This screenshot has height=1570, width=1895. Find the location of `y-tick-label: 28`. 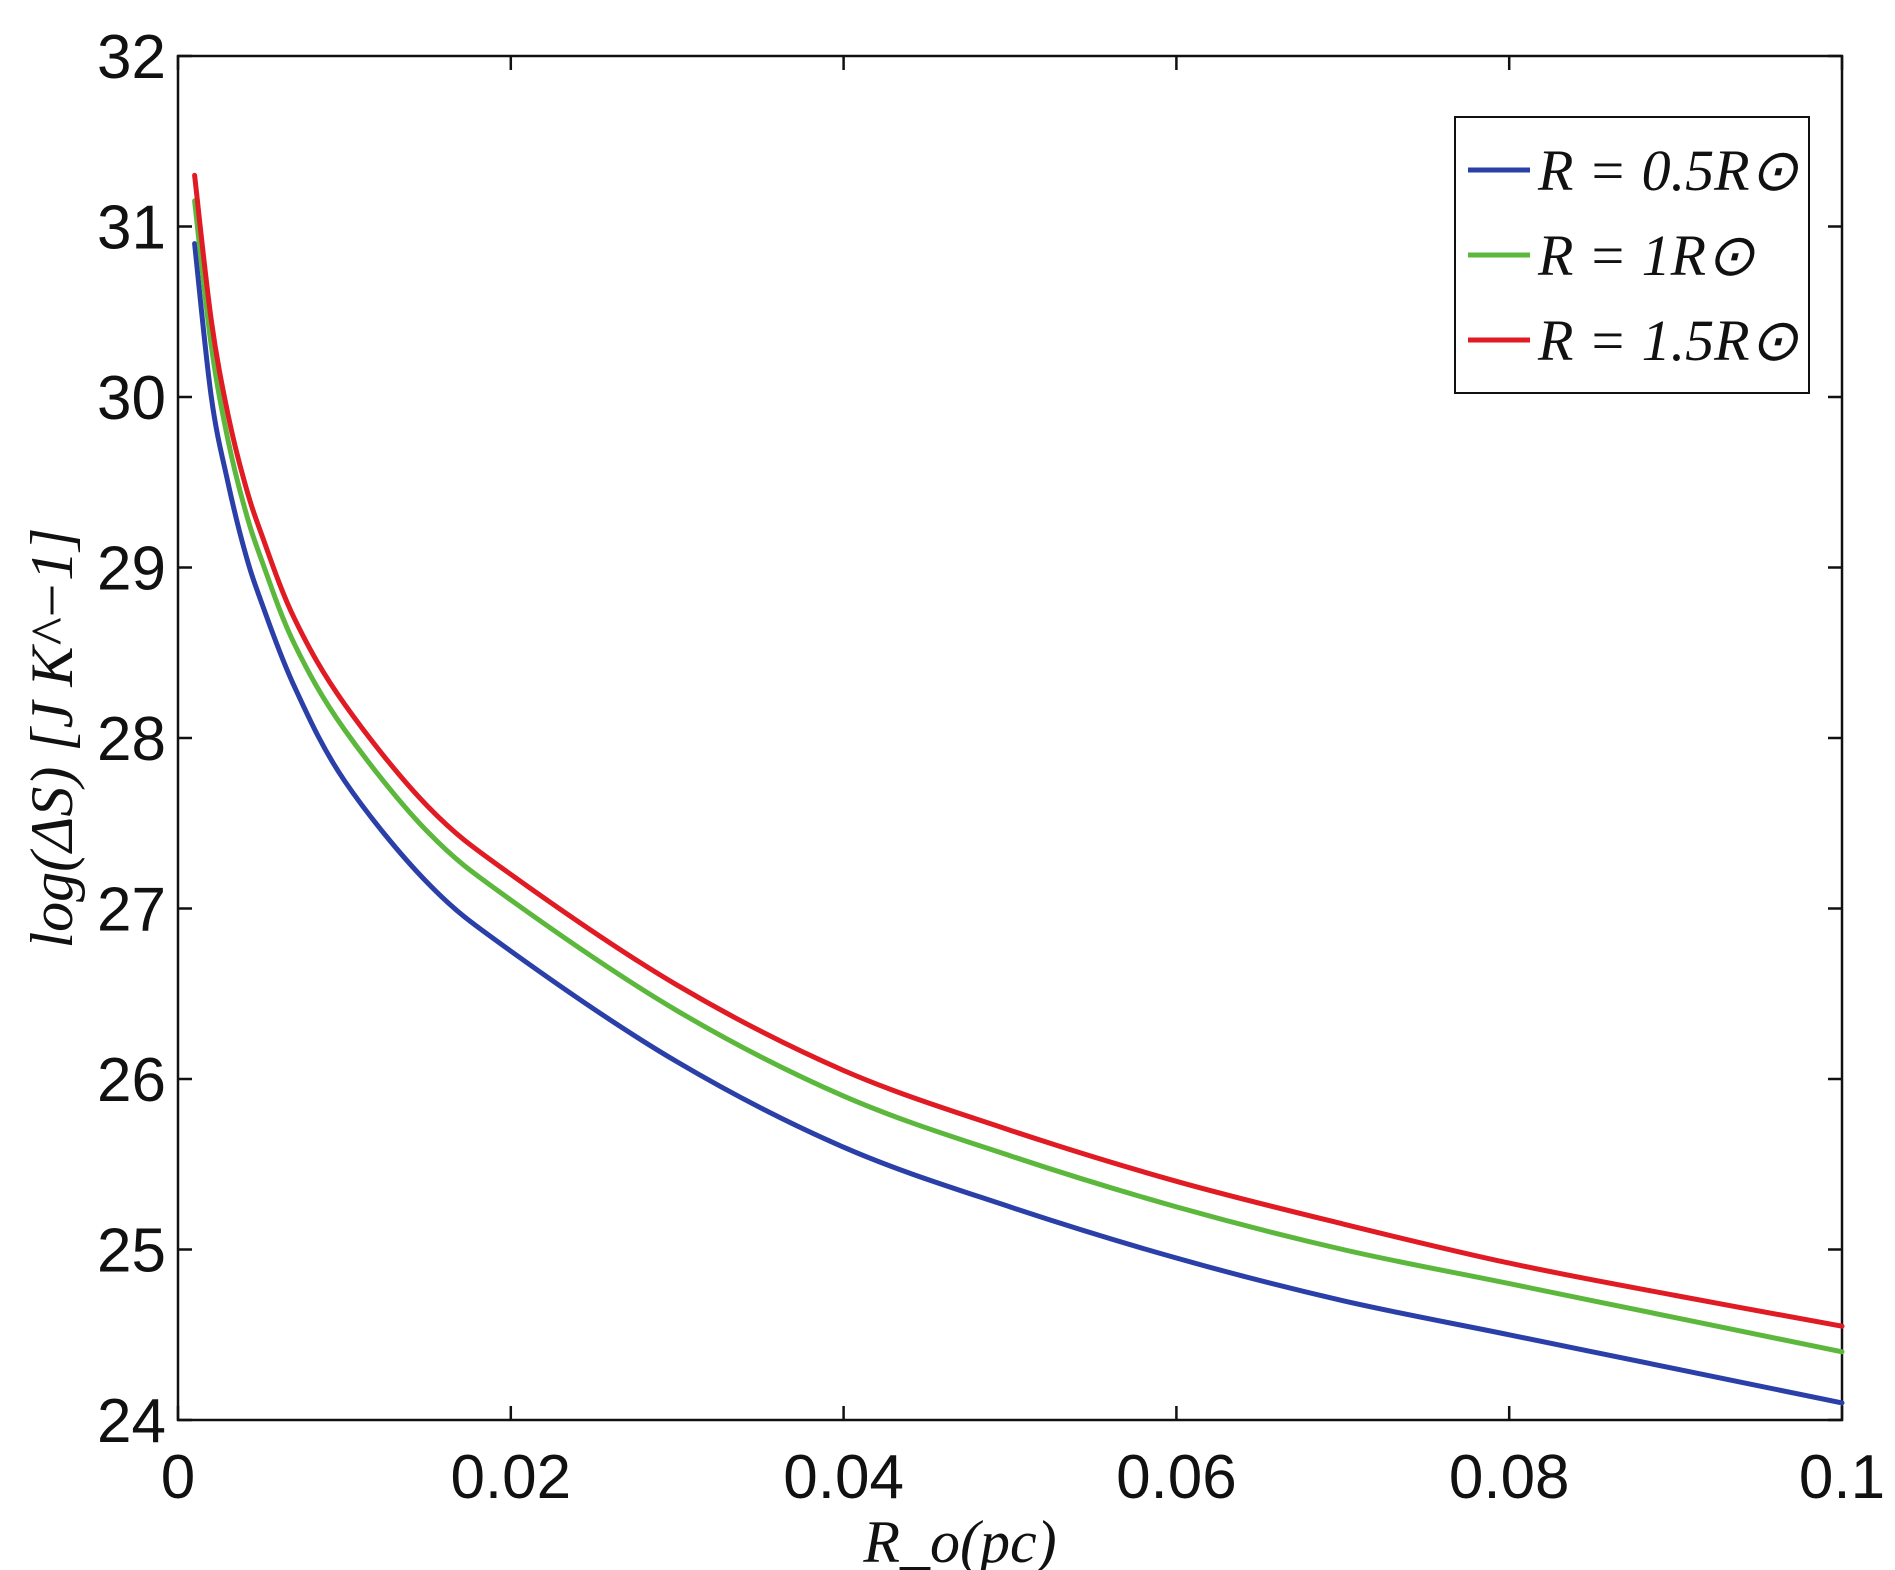

y-tick-label: 28 is located at coordinates (131, 739).